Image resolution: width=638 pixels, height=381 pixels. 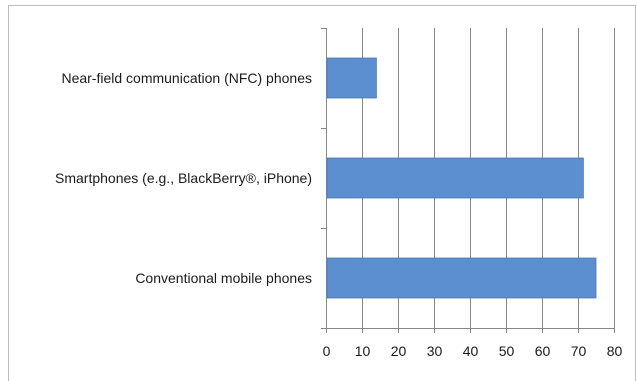 I want to click on category-label-0: Near-field communication (NFC) phones, so click(x=186, y=78).